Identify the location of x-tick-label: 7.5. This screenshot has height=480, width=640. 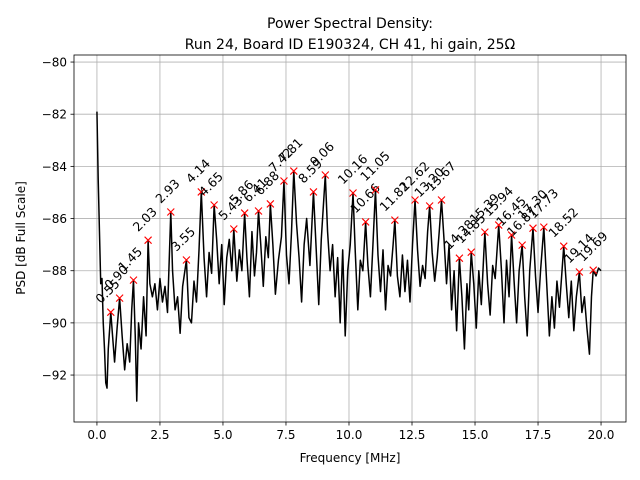
(285, 435).